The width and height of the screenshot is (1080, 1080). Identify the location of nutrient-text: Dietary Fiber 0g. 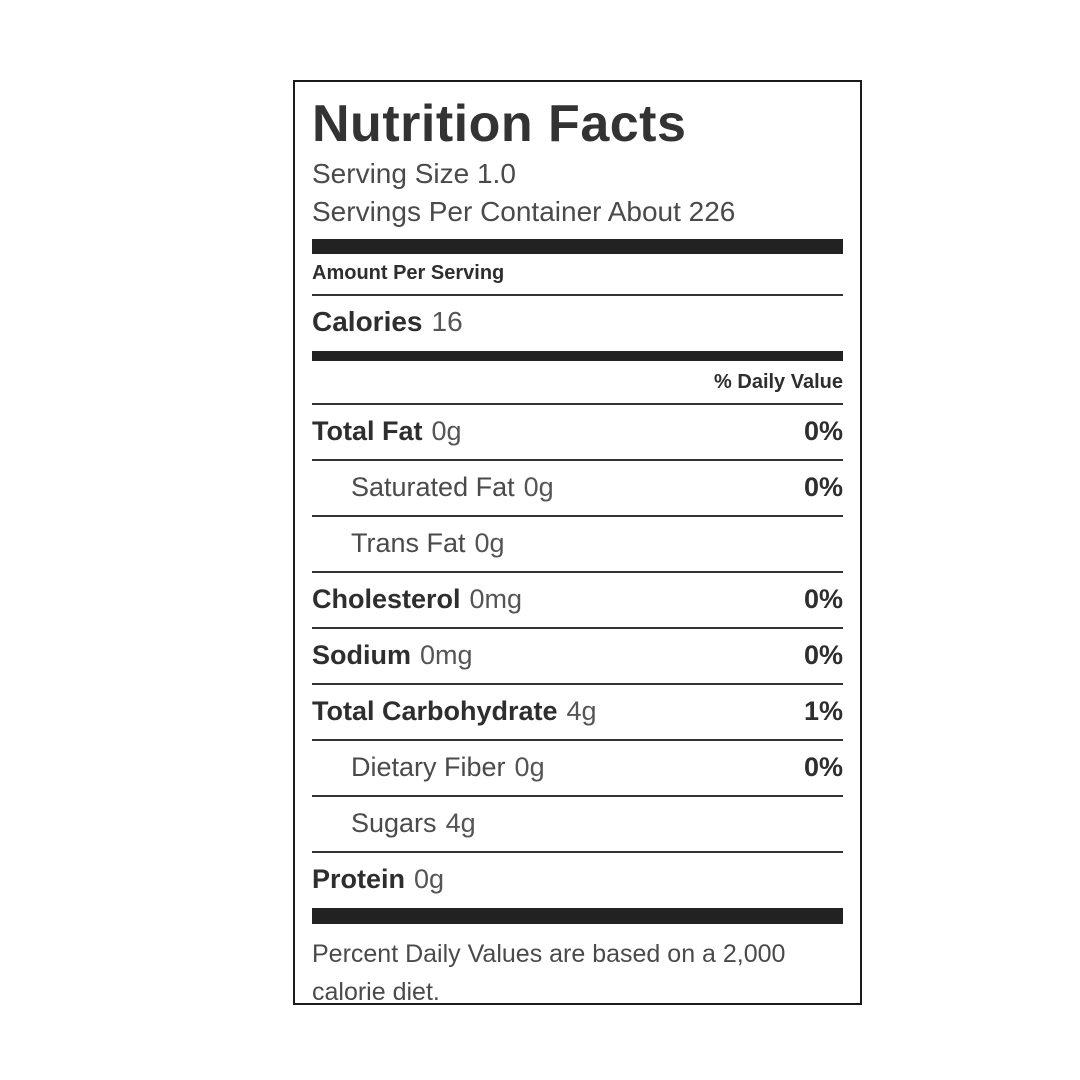
(448, 767).